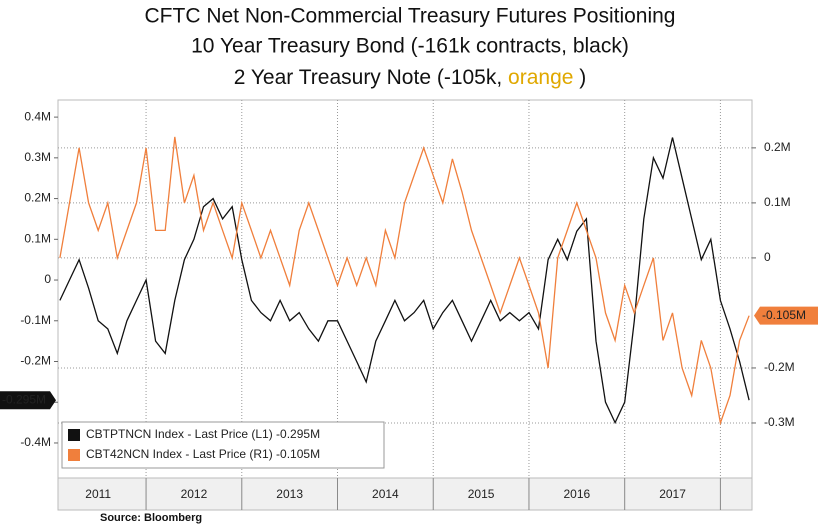  What do you see at coordinates (35, 442) in the screenshot?
I see `y-tick-label: -0.4M` at bounding box center [35, 442].